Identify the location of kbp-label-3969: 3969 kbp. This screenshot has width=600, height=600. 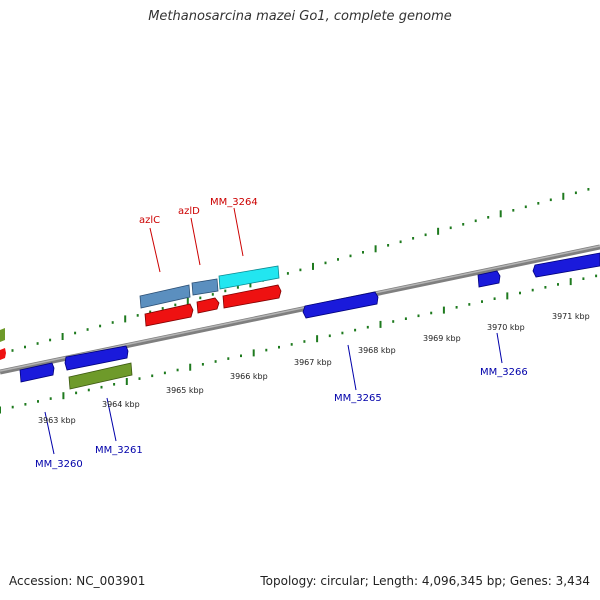
(442, 338).